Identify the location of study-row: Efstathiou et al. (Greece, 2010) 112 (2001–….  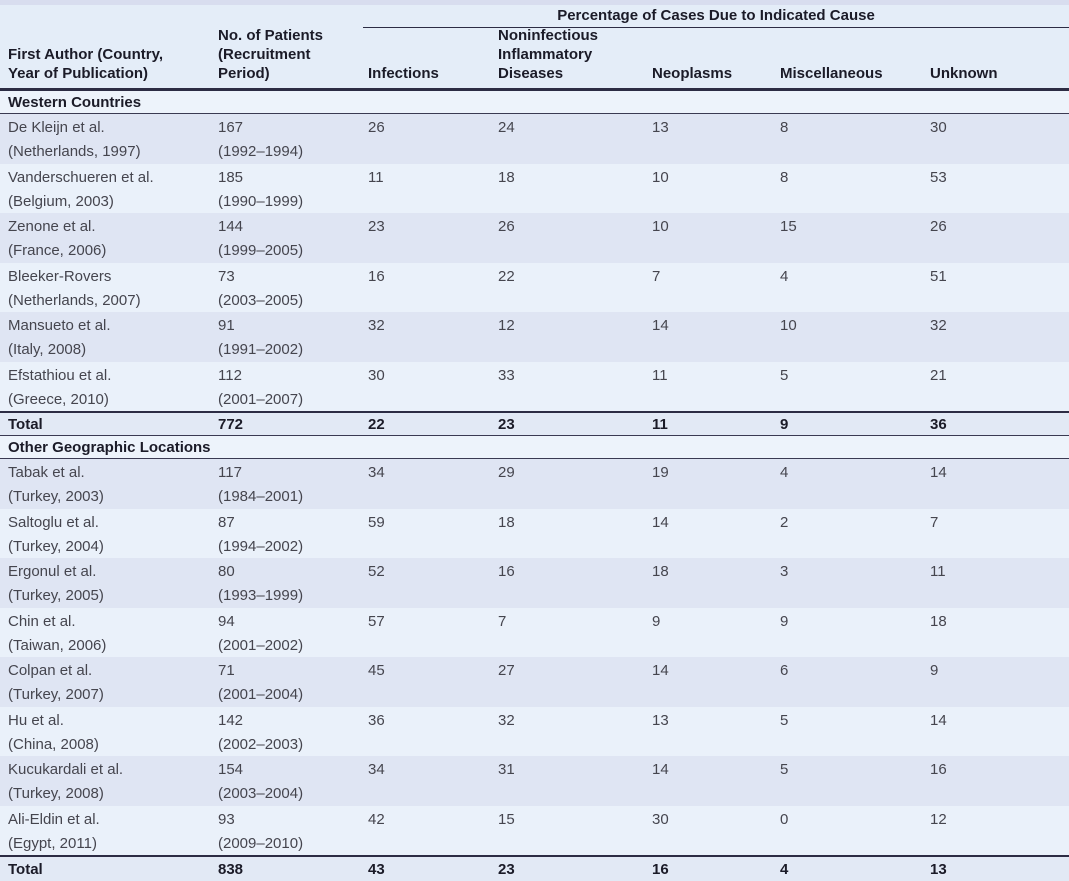
(534, 386).